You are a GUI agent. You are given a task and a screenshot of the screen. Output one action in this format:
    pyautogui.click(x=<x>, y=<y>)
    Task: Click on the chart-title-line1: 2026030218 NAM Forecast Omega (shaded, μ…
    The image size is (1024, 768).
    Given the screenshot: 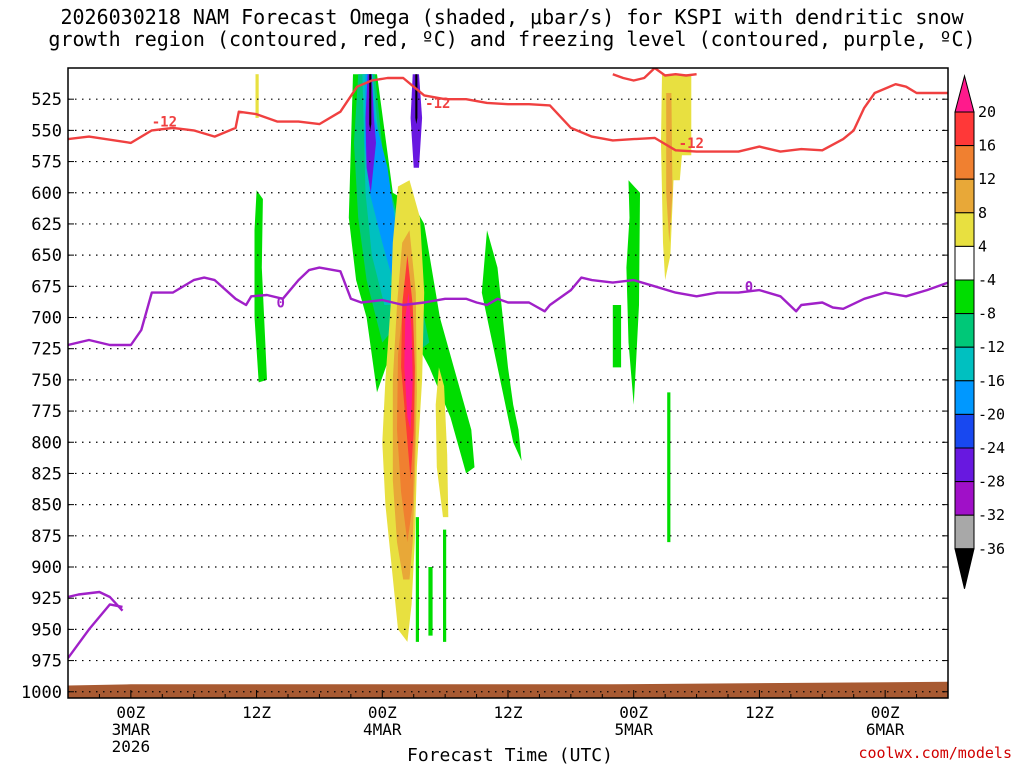 What is the action you would take?
    pyautogui.click(x=512, y=17)
    